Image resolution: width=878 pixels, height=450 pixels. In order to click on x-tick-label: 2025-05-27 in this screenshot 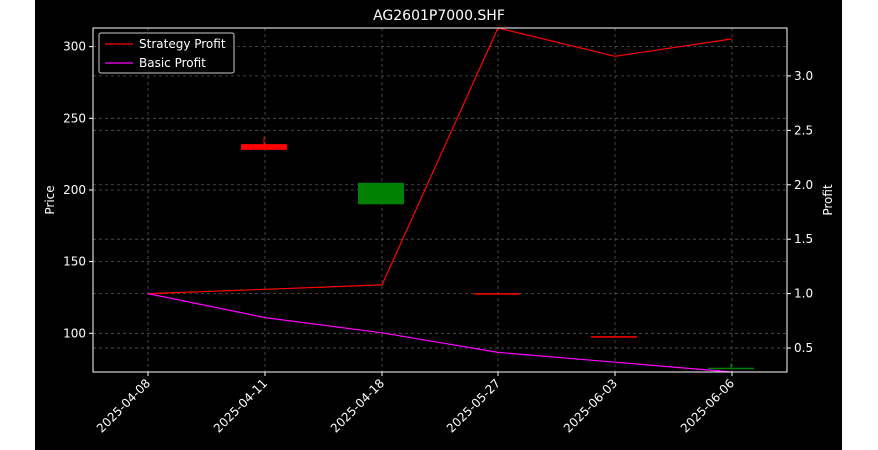, I will do `click(473, 405)`.